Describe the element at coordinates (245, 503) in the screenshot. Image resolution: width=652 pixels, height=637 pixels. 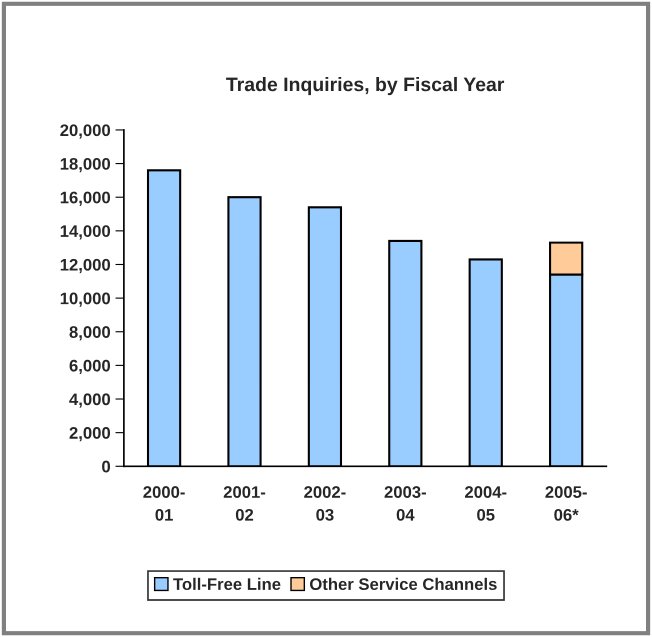
I see `x-tick-label: 2001- 02` at that location.